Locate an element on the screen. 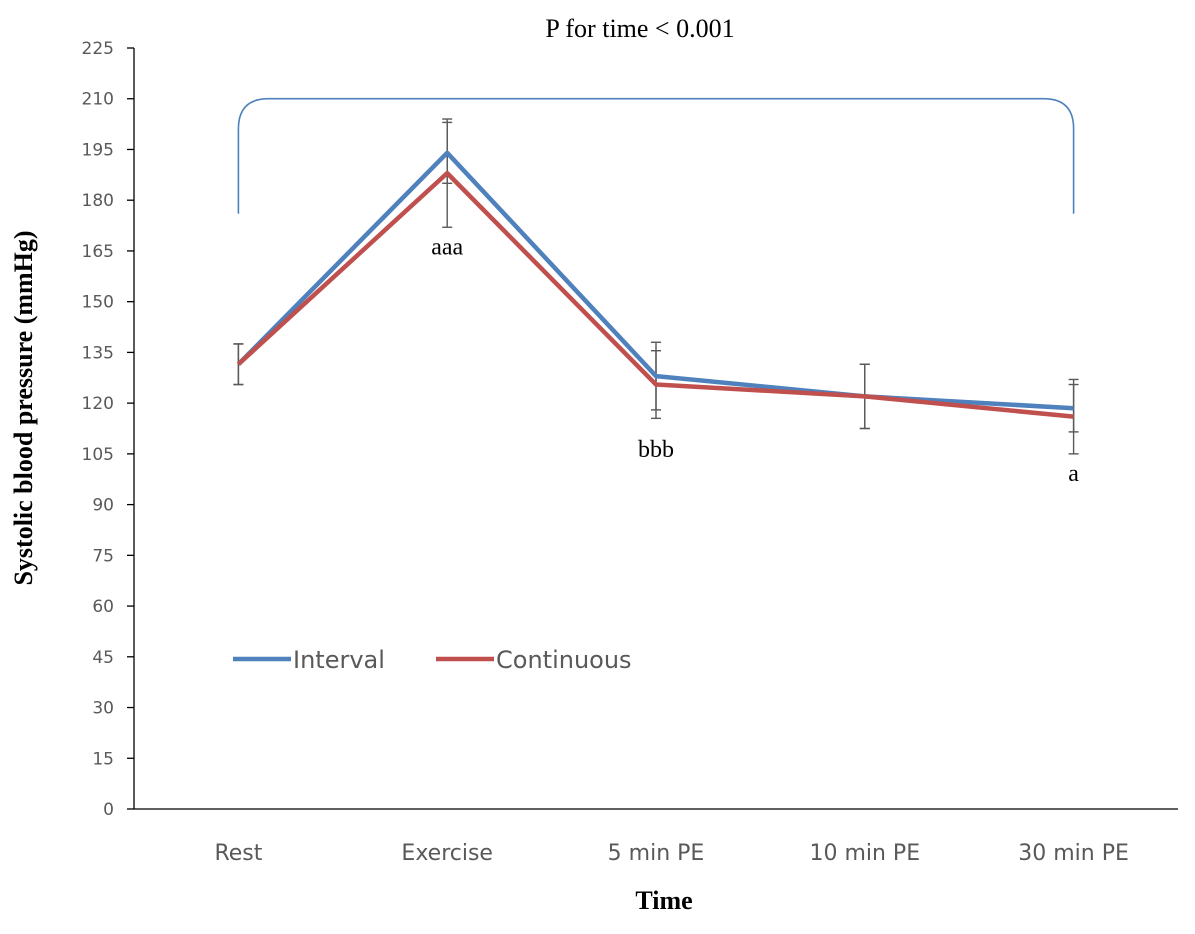 The height and width of the screenshot is (934, 1195). y-tick-label: 60 is located at coordinates (103, 607).